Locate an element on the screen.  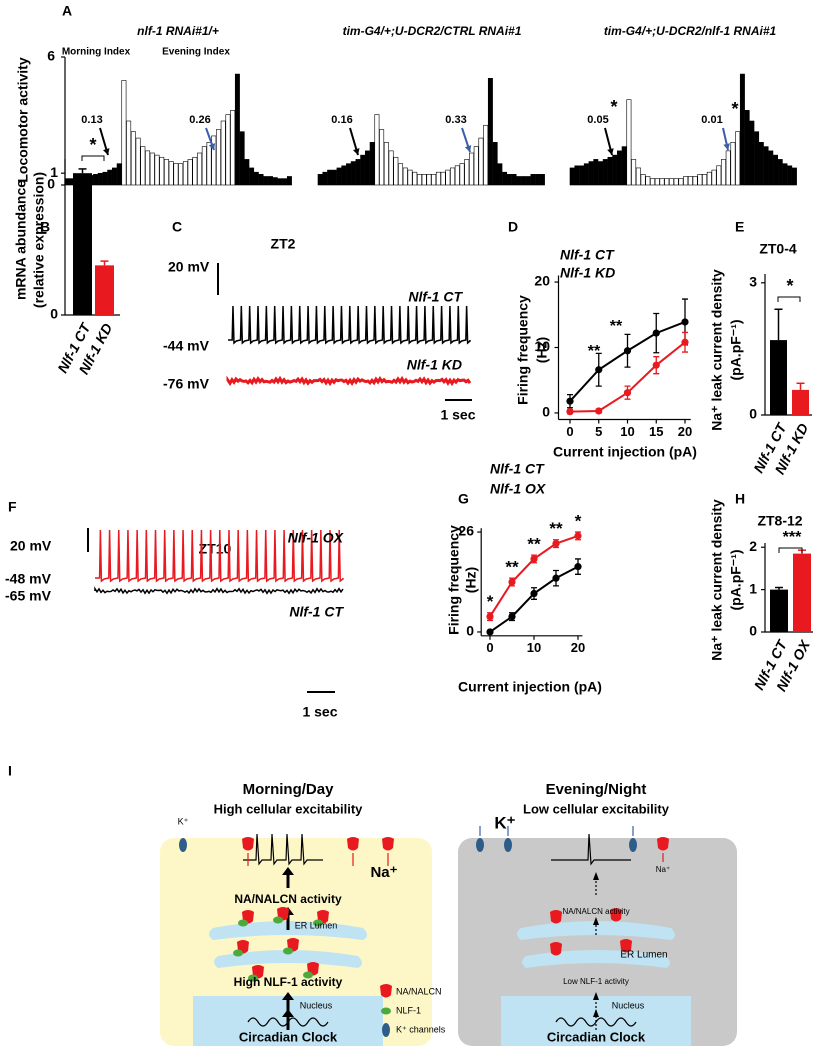
diagram-title: Morning/Day is located at coordinates (288, 789).